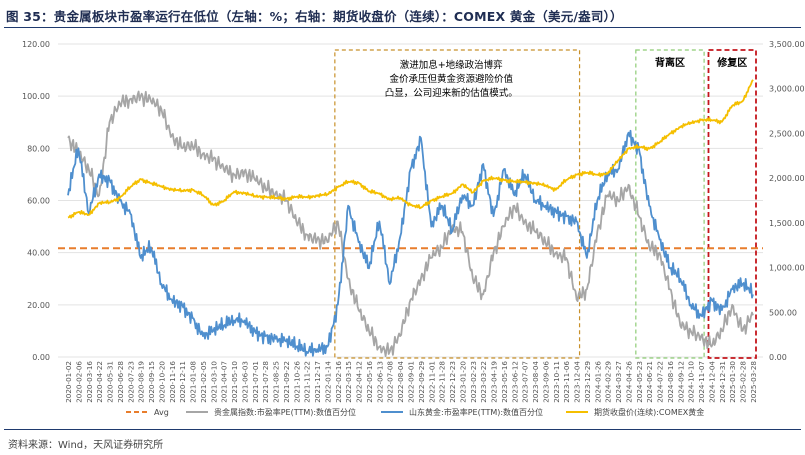 This screenshot has height=455, width=805. I want to click on x-tick-label: 2020-05-31, so click(110, 382).